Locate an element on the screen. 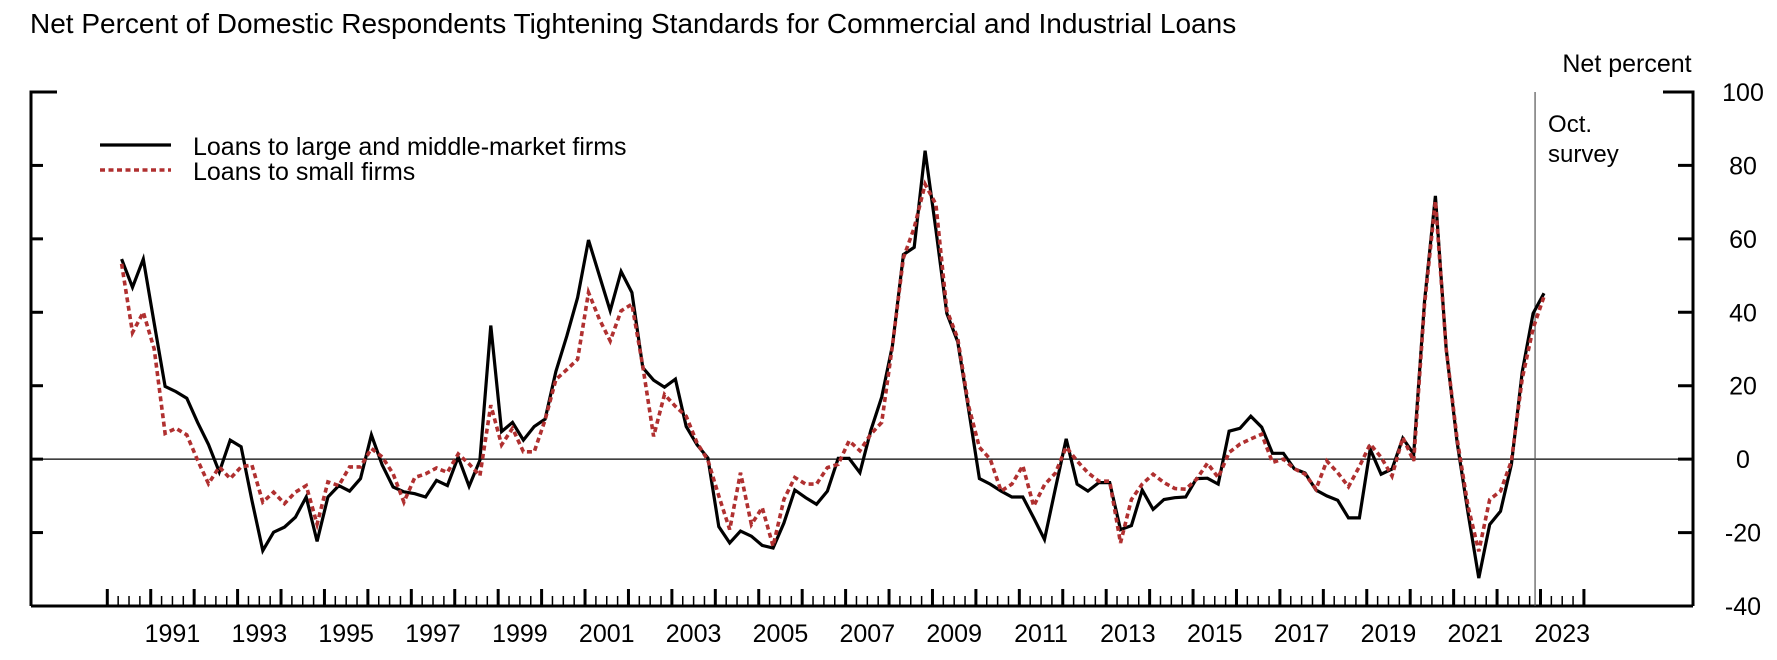  x-tick-label: 1999 is located at coordinates (520, 634).